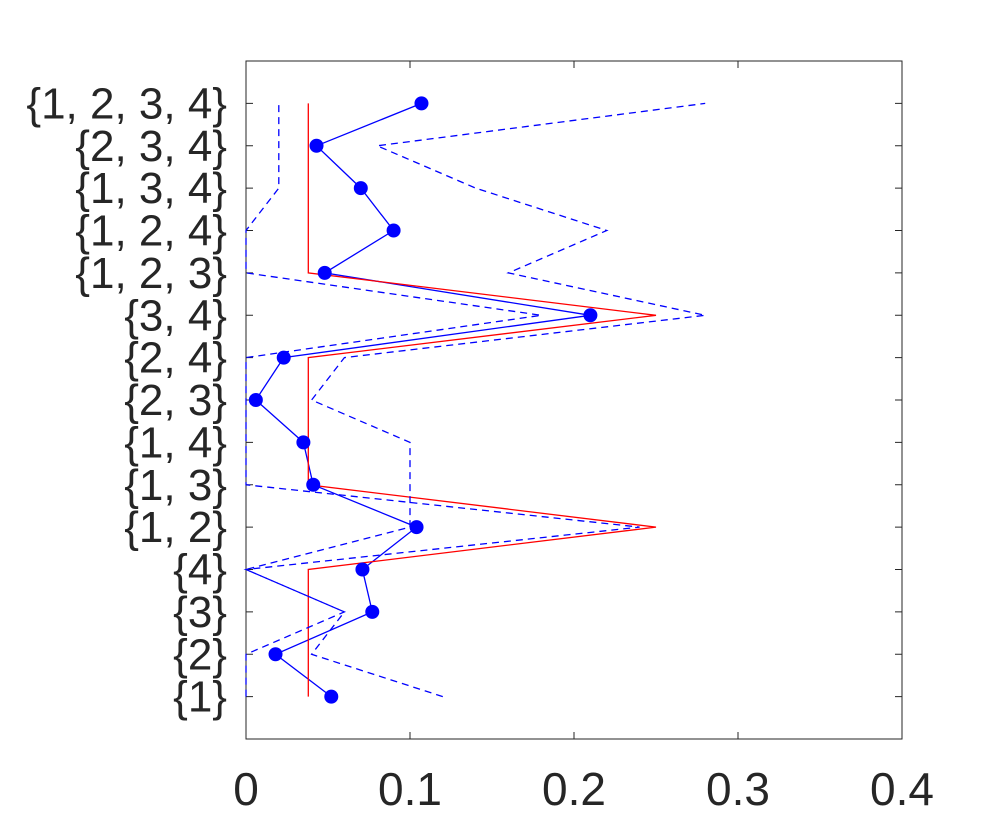 This screenshot has height=835, width=997. What do you see at coordinates (175, 358) in the screenshot?
I see `y-tick-label: {2, 4}` at bounding box center [175, 358].